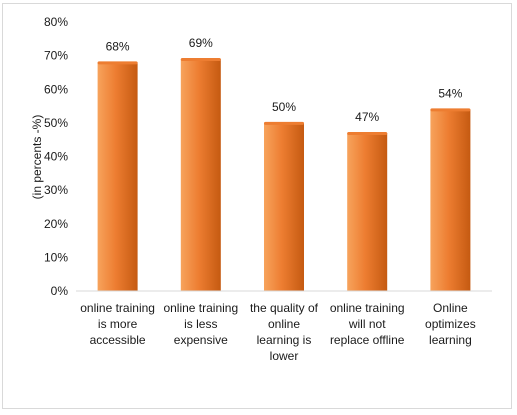 The image size is (517, 415). I want to click on bar-value-label: 47%, so click(367, 117).